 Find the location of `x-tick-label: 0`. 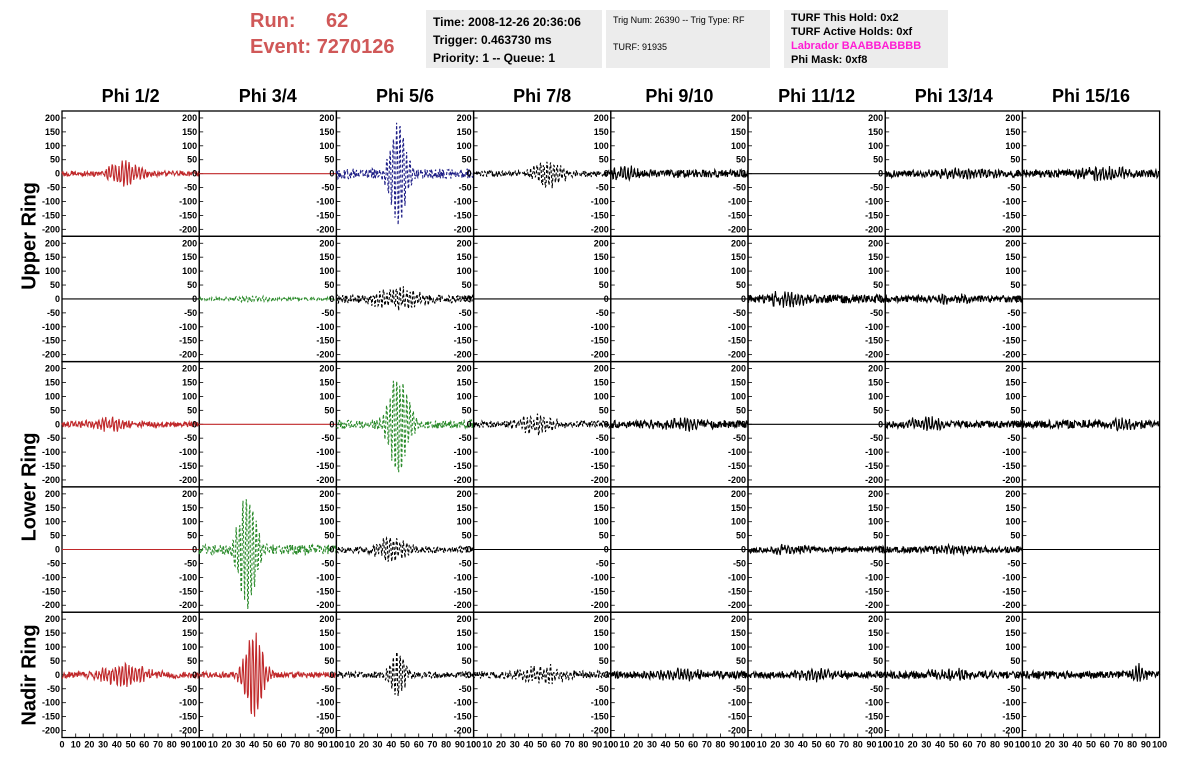

x-tick-label: 0 is located at coordinates (1022, 745).